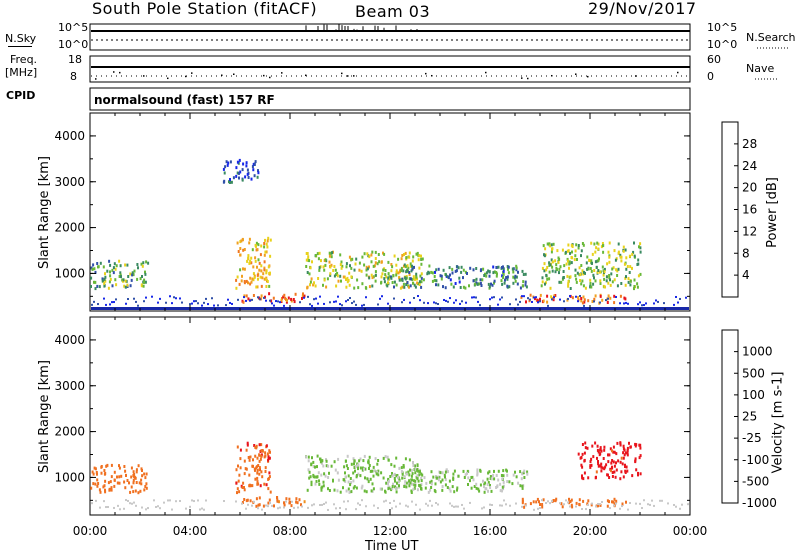 Image resolution: width=800 pixels, height=554 pixels. Describe the element at coordinates (746, 275) in the screenshot. I see `colorbar-tick-label: 4` at that location.